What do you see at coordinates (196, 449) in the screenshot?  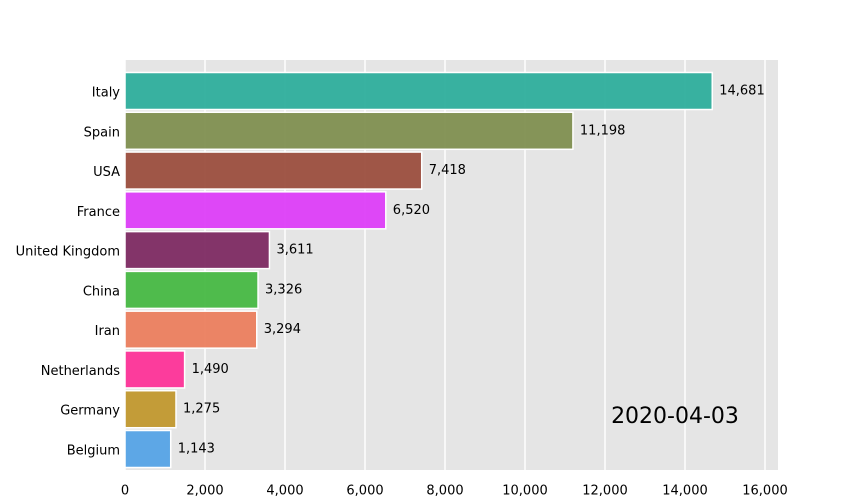 I see `value-label: 1,143` at bounding box center [196, 449].